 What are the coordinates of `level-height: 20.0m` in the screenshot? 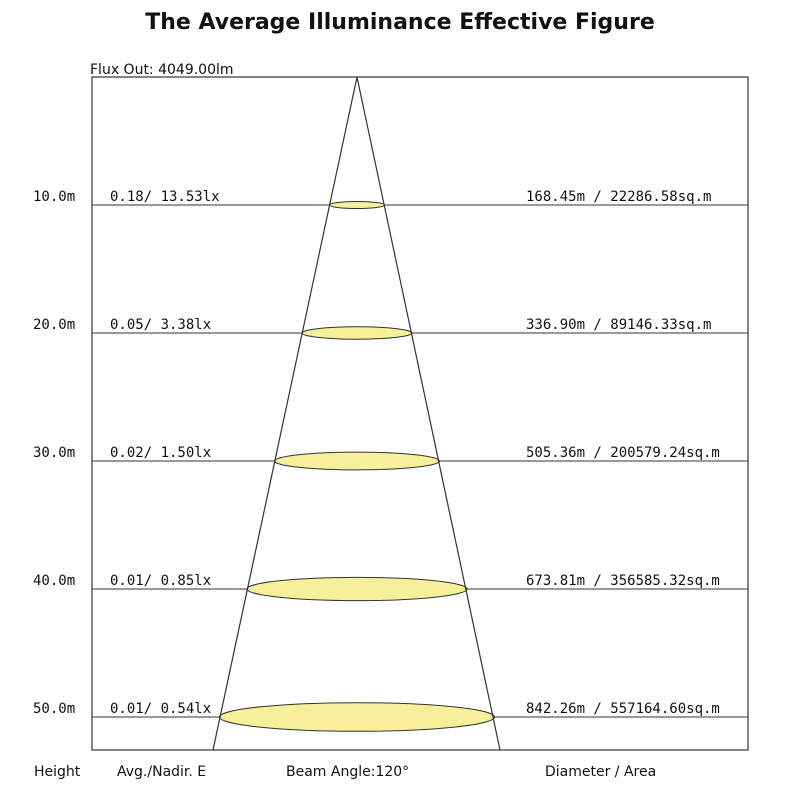 It's located at (54, 325).